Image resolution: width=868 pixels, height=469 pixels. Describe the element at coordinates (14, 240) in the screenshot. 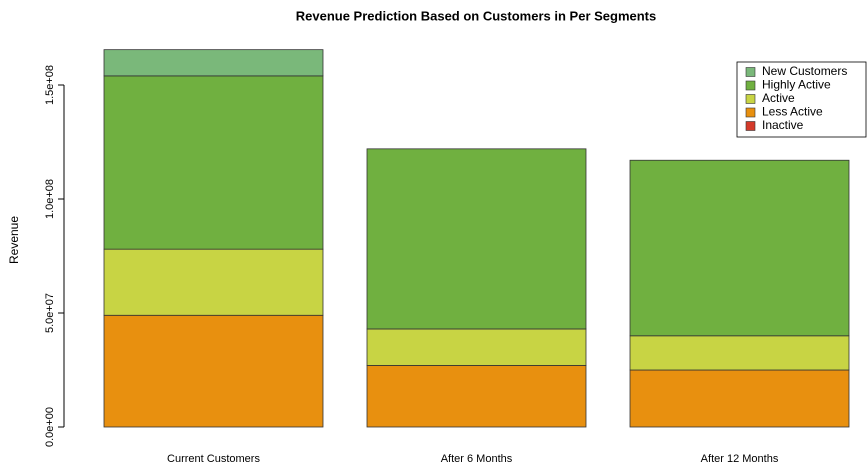

I see `y-axis-label: Revenue` at that location.